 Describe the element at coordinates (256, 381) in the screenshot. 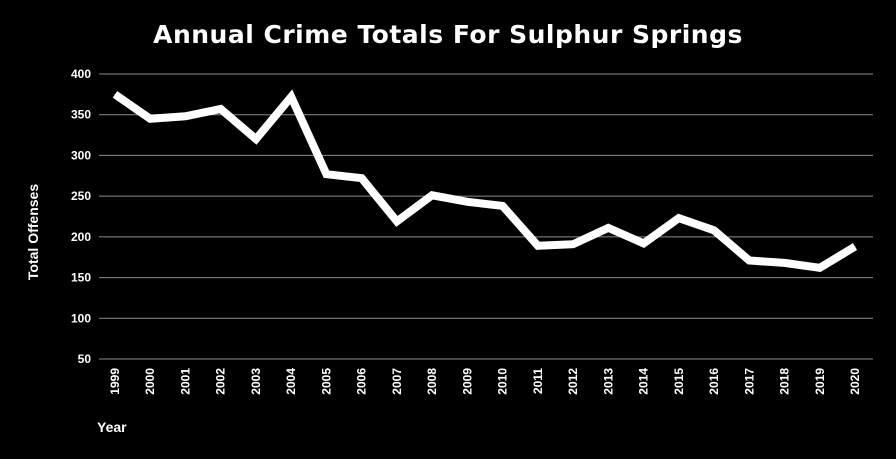

I see `x-tick-label: 2003` at that location.